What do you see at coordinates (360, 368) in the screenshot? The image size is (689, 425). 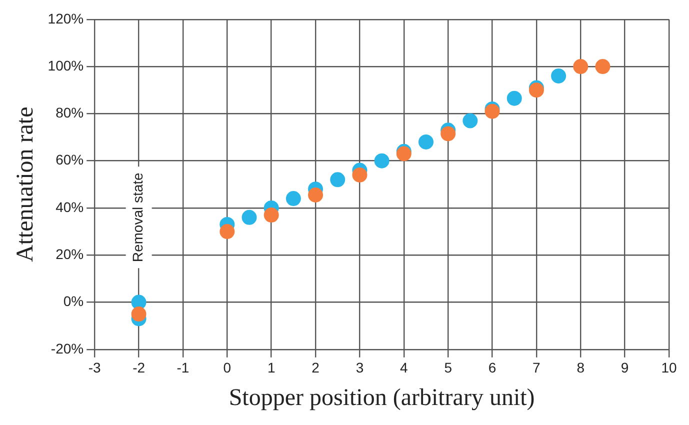 I see `x-tick-label: 3` at bounding box center [360, 368].